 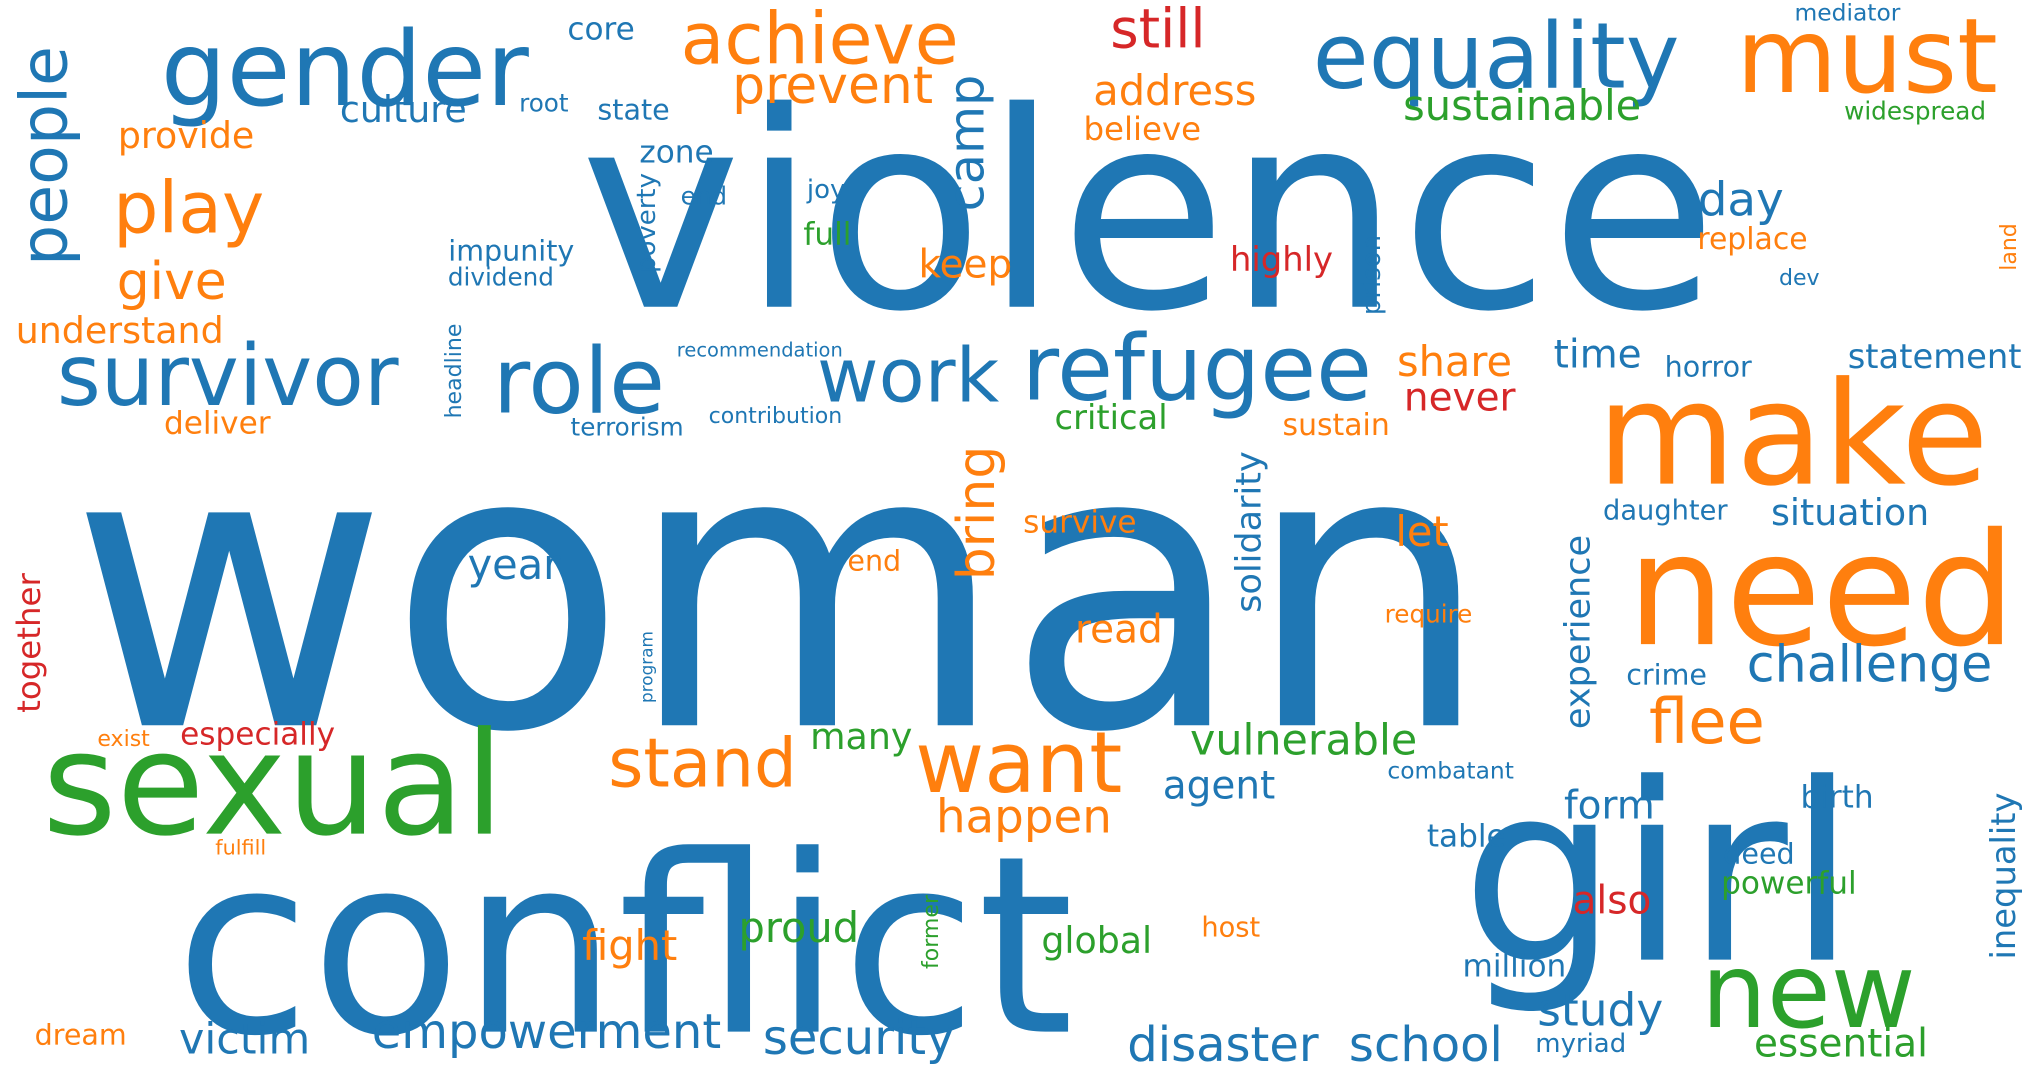 I want to click on word-headline: headline, so click(x=455, y=371).